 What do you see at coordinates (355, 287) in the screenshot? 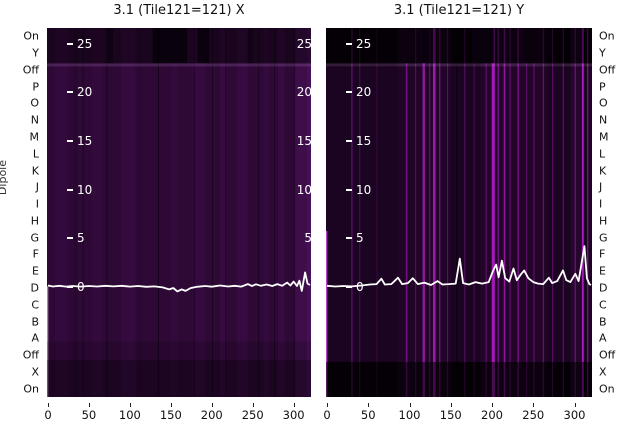
I see `inner-y-tick: 0` at bounding box center [355, 287].